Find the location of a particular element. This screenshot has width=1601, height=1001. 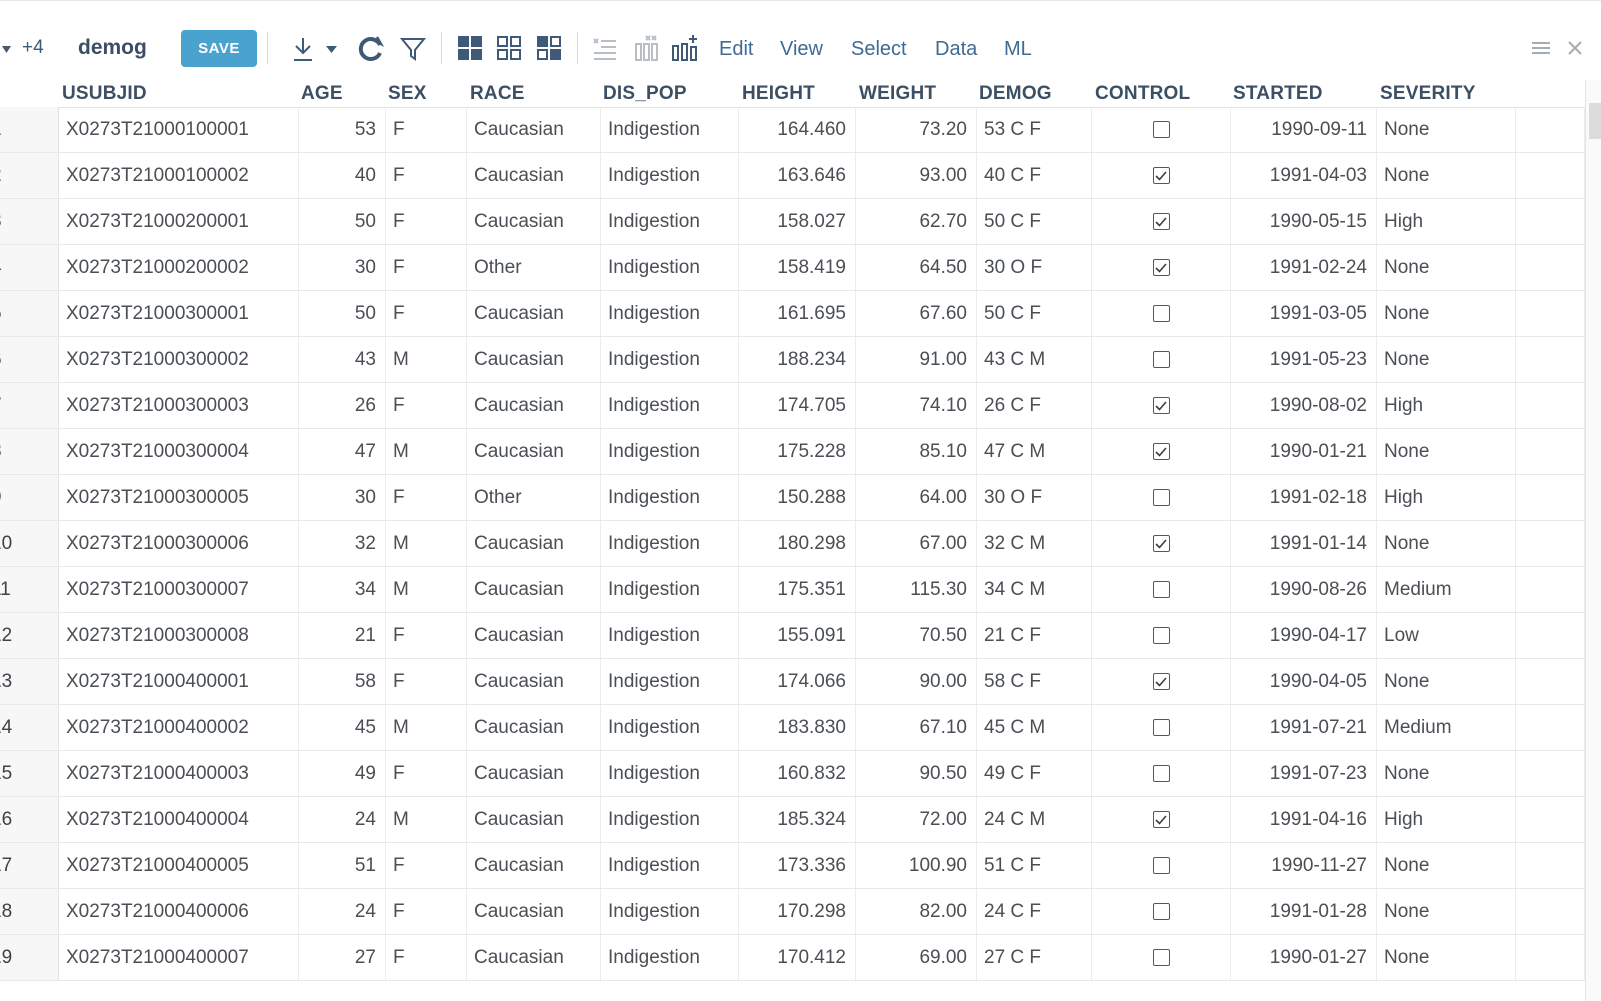

row-number: 17 is located at coordinates (6, 865).